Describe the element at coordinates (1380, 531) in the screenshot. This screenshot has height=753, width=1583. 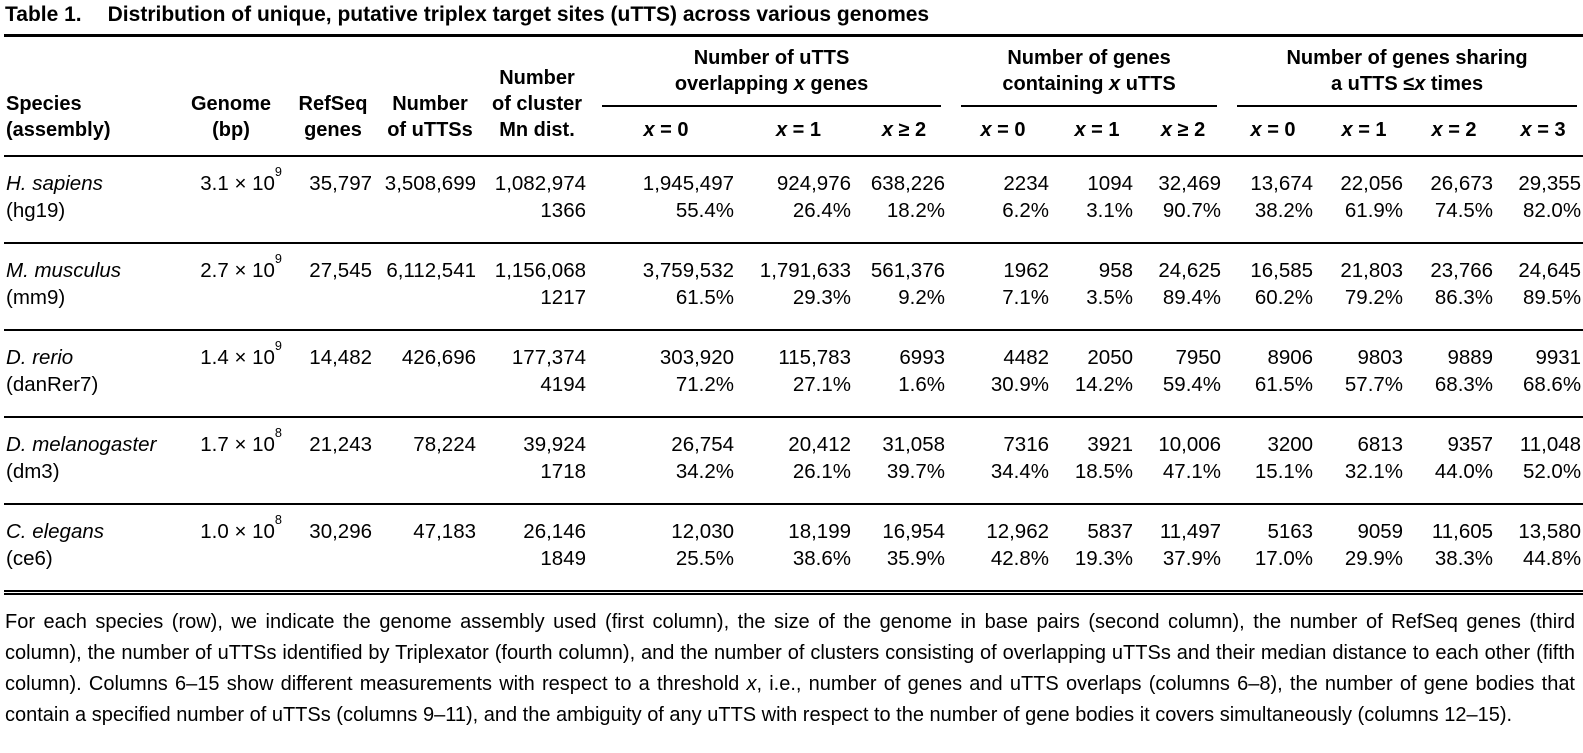
I see `stat-value: 9059` at that location.